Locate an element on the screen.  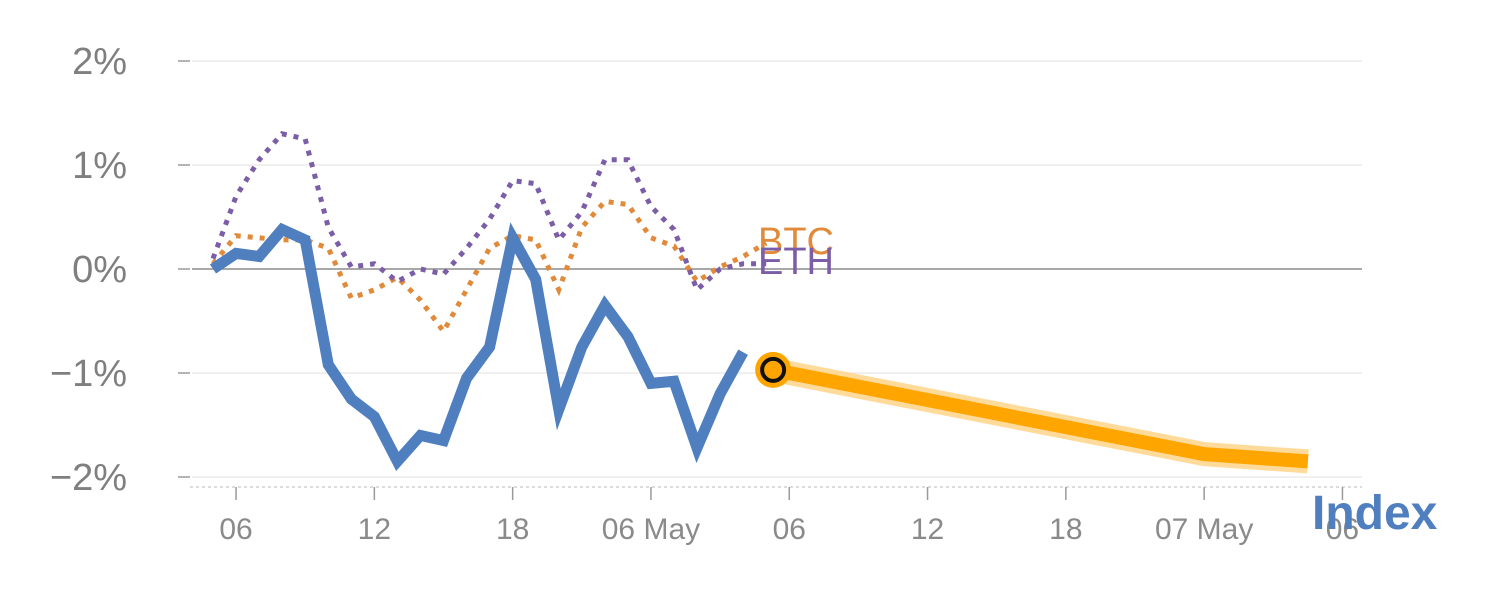
y-tick-label: 0% is located at coordinates (99, 270).